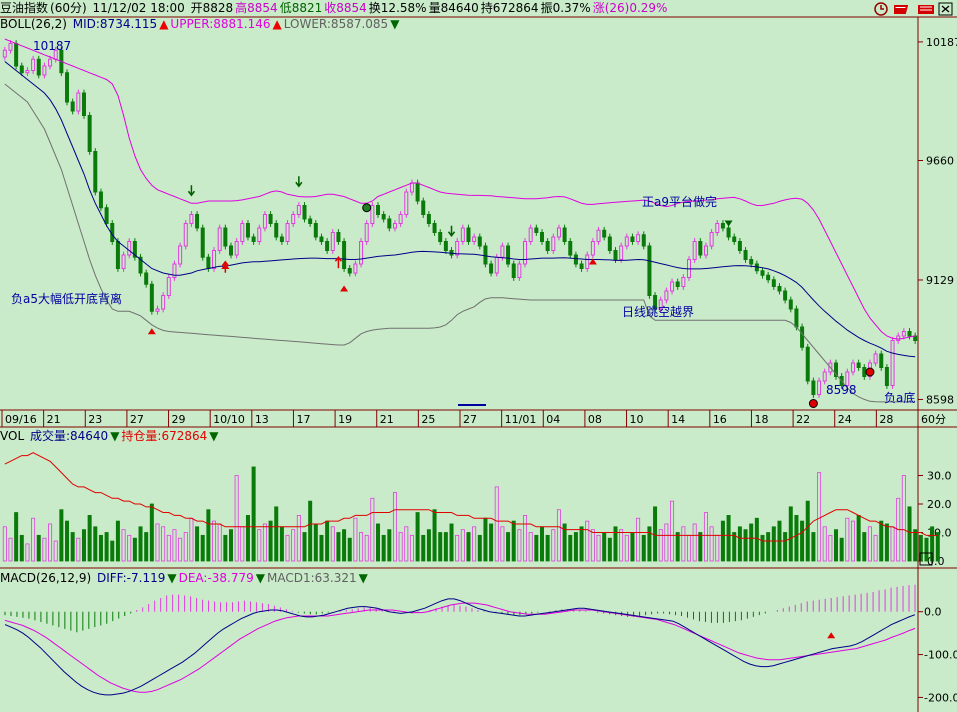  What do you see at coordinates (940, 697) in the screenshot?
I see `macd-axis-label: -200.0` at bounding box center [940, 697].